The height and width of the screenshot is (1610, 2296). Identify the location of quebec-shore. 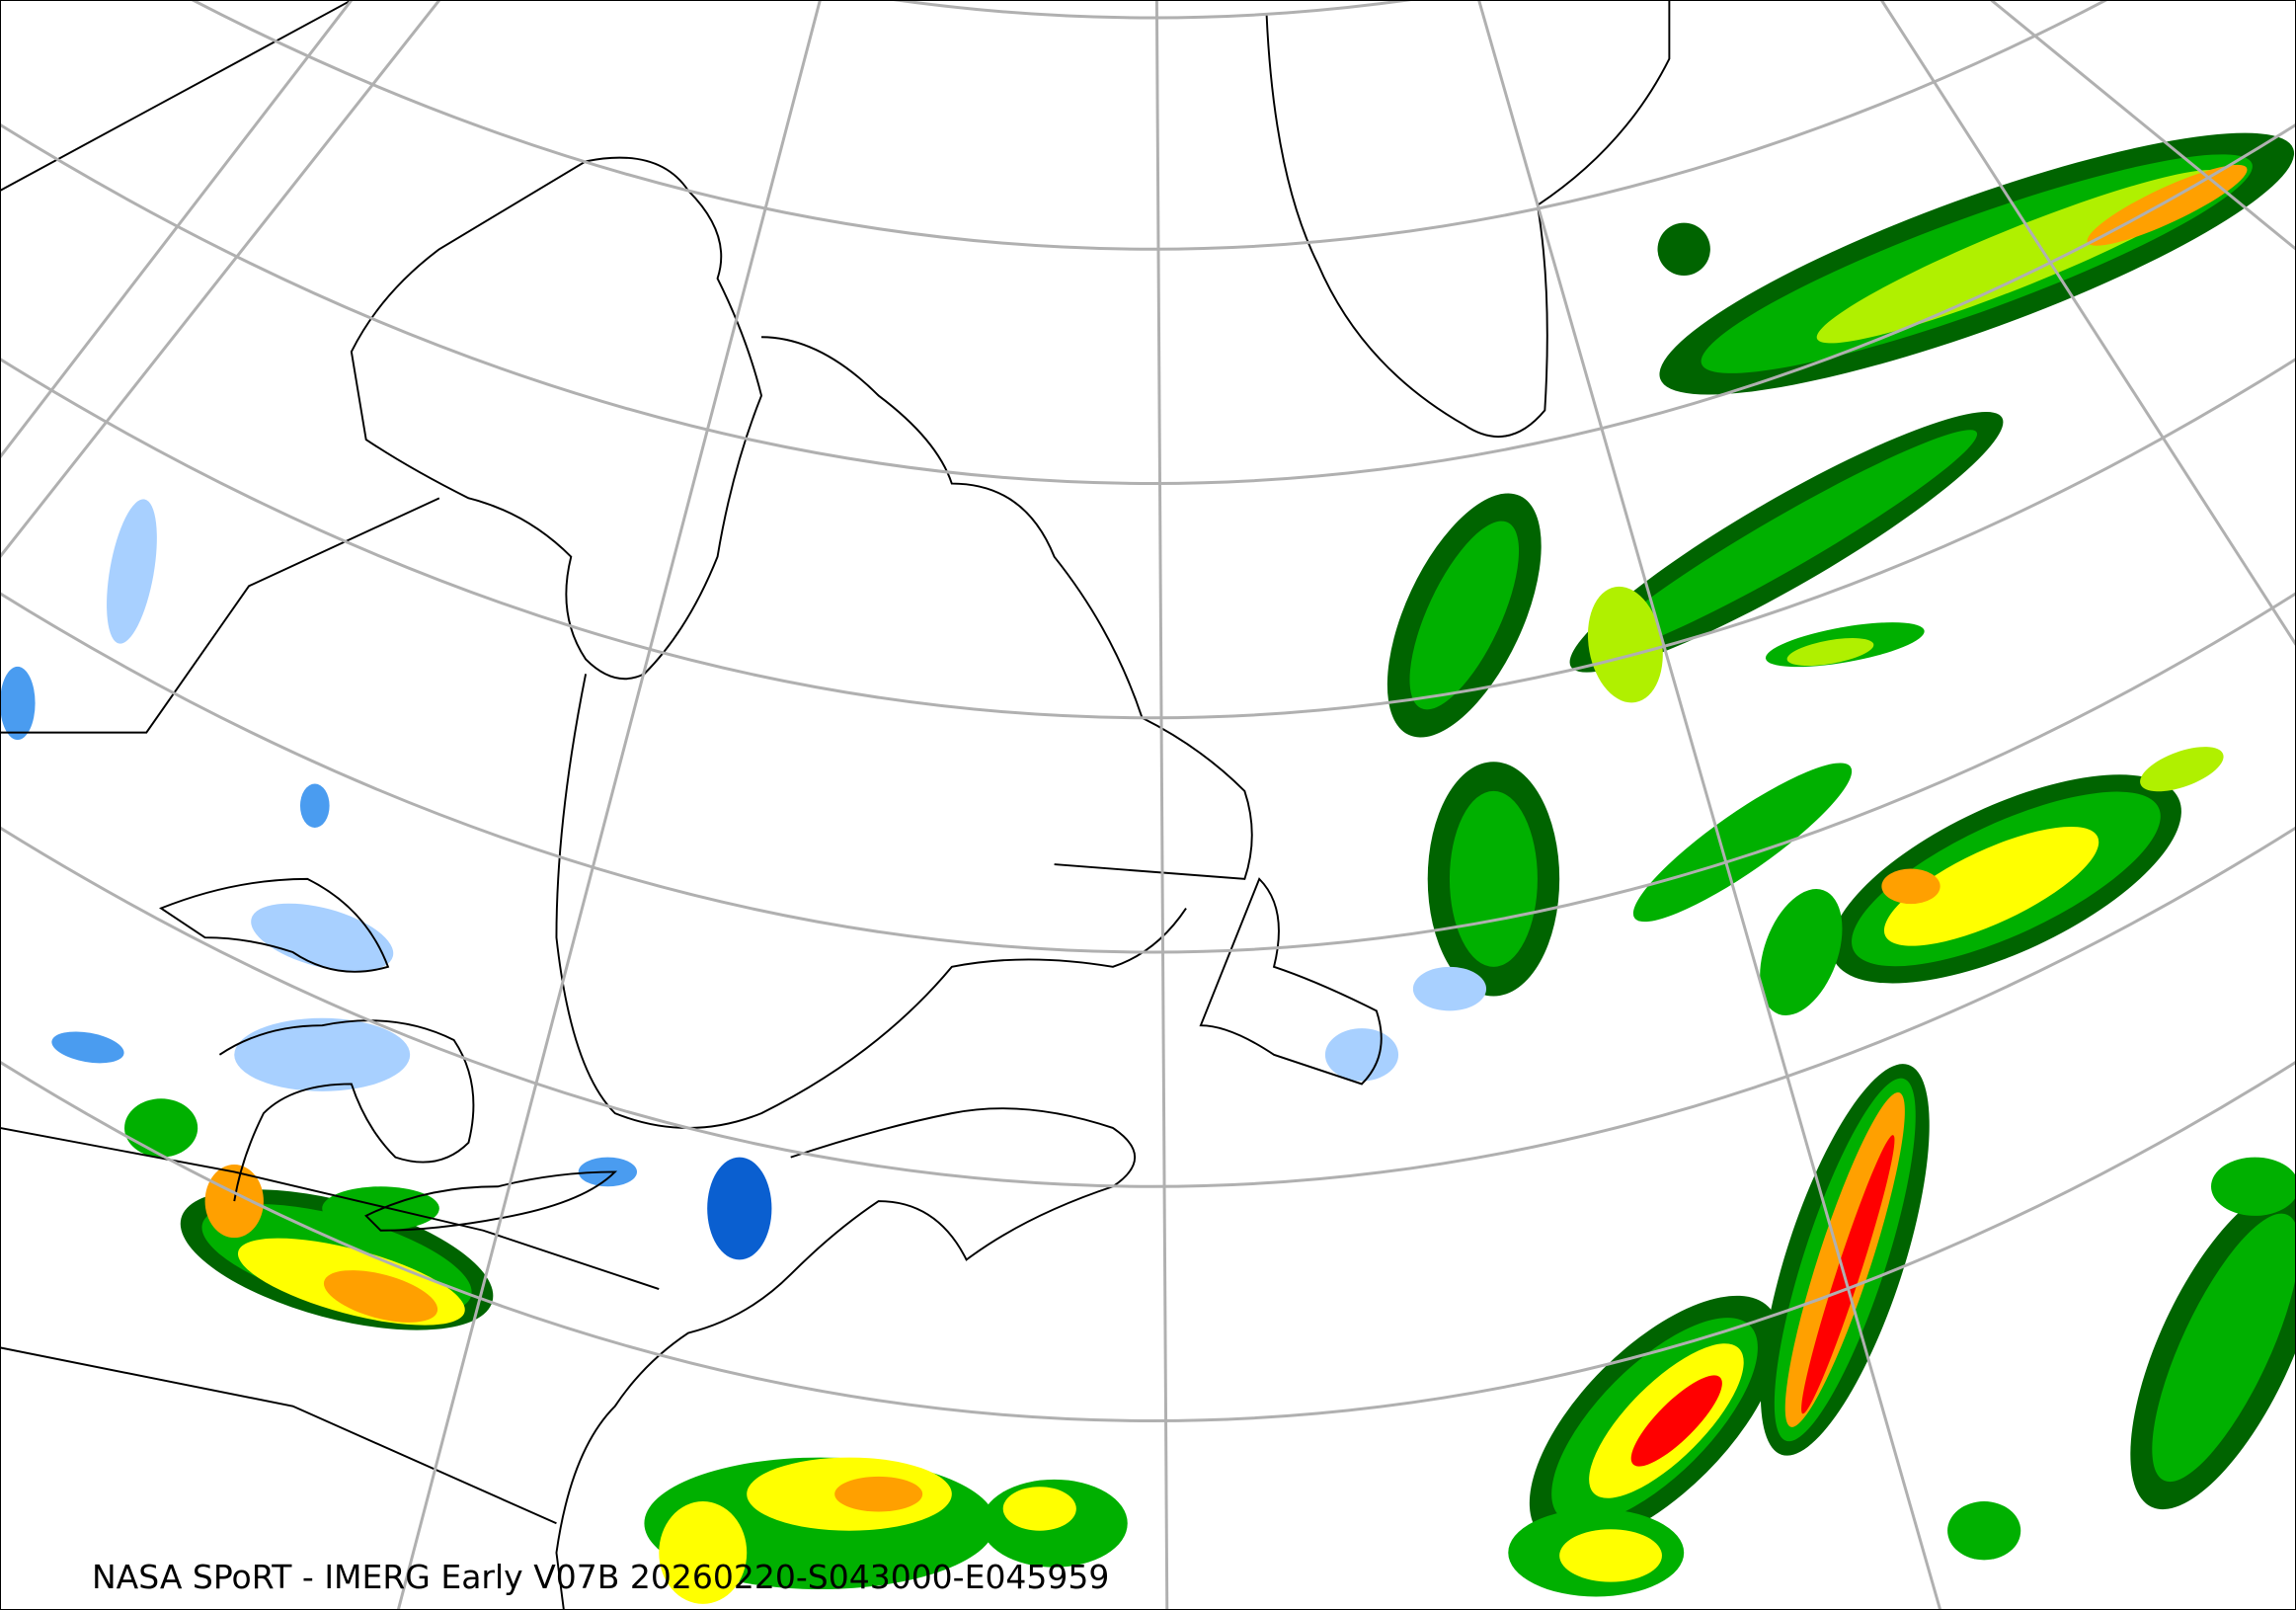
(871, 901).